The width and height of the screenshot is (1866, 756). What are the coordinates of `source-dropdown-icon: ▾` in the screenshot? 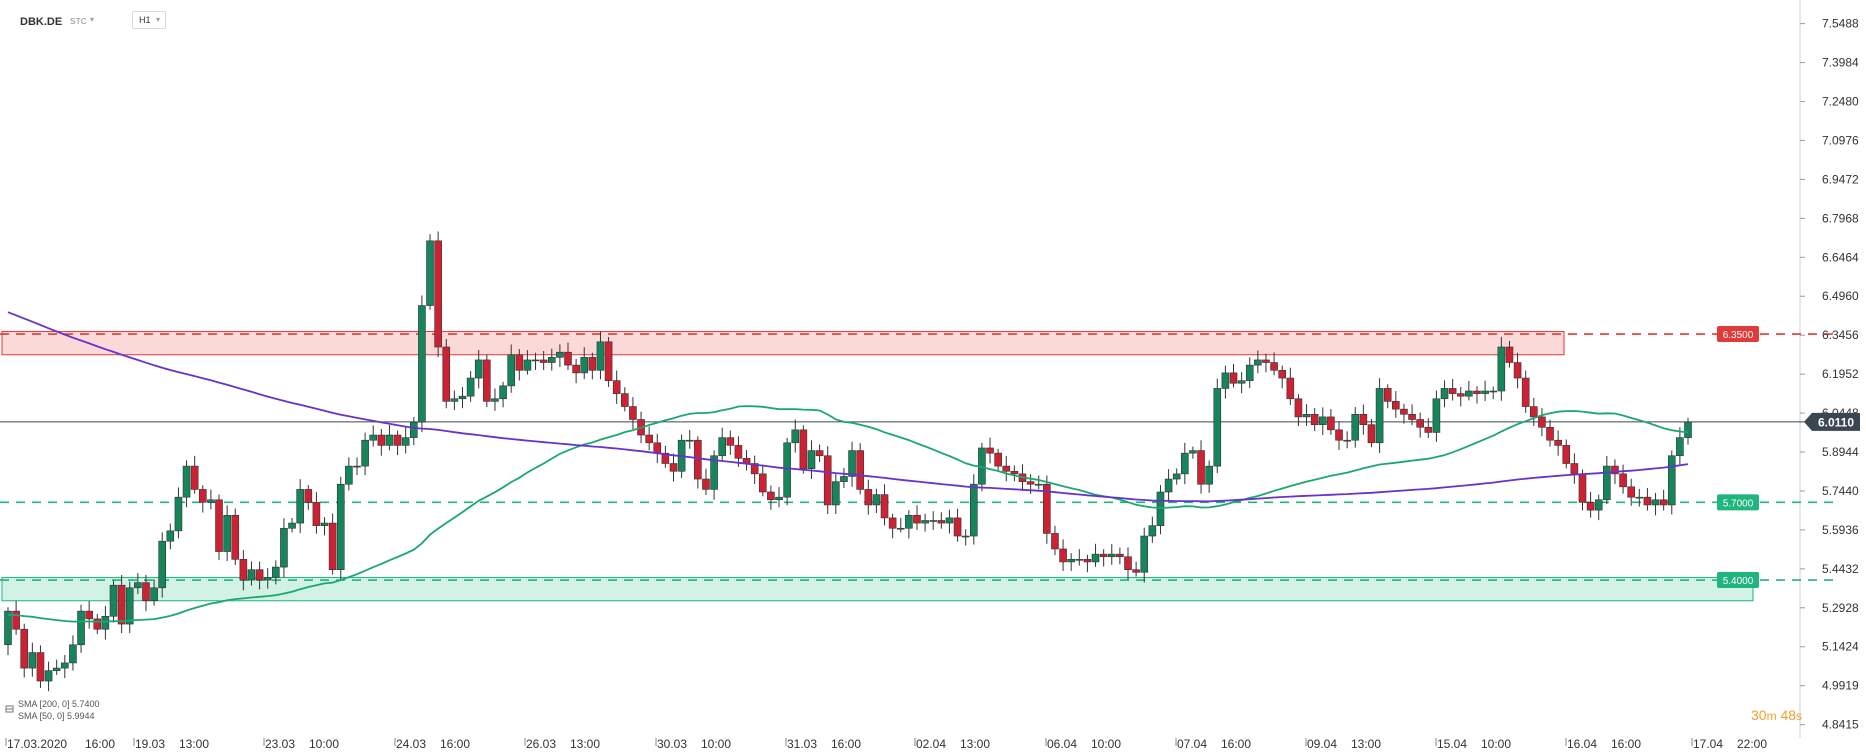 It's located at (92, 19).